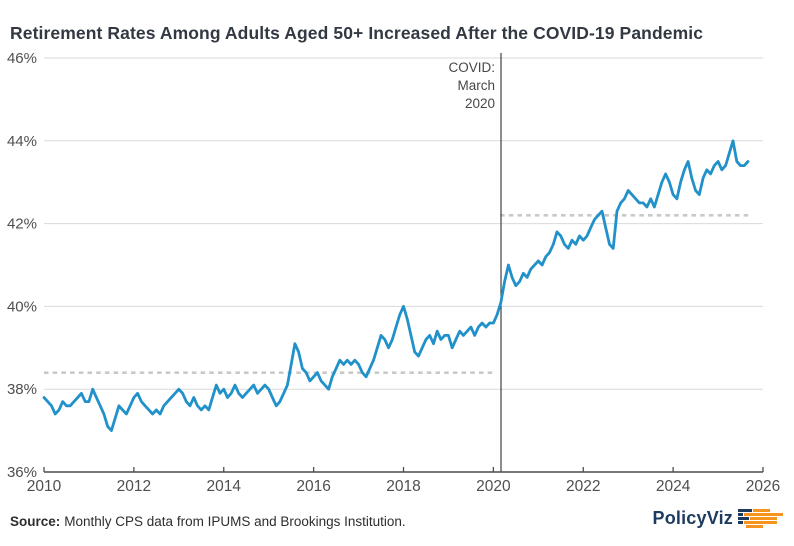 The width and height of the screenshot is (794, 546). What do you see at coordinates (480, 103) in the screenshot?
I see `covid-annotation: 2020` at bounding box center [480, 103].